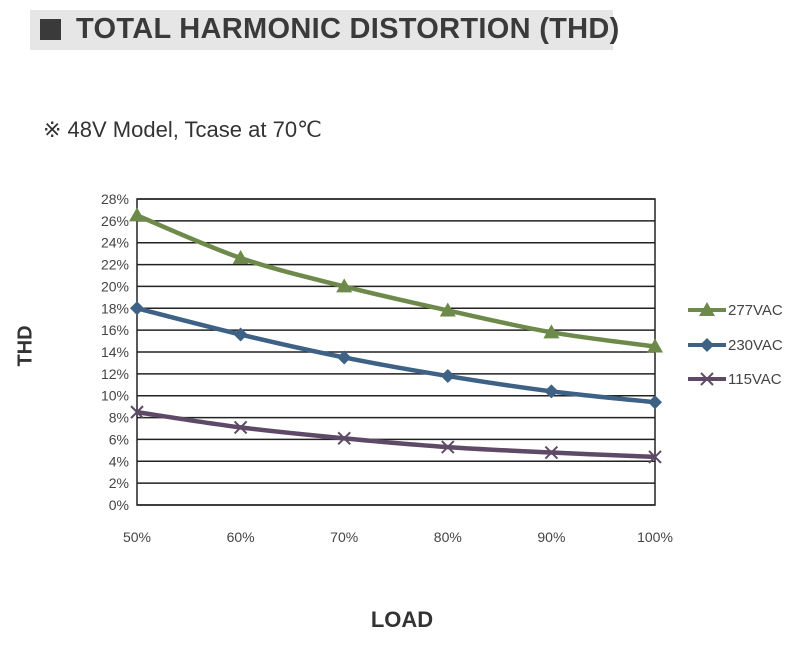 Image resolution: width=797 pixels, height=653 pixels. I want to click on y-tick-label: 14%, so click(115, 352).